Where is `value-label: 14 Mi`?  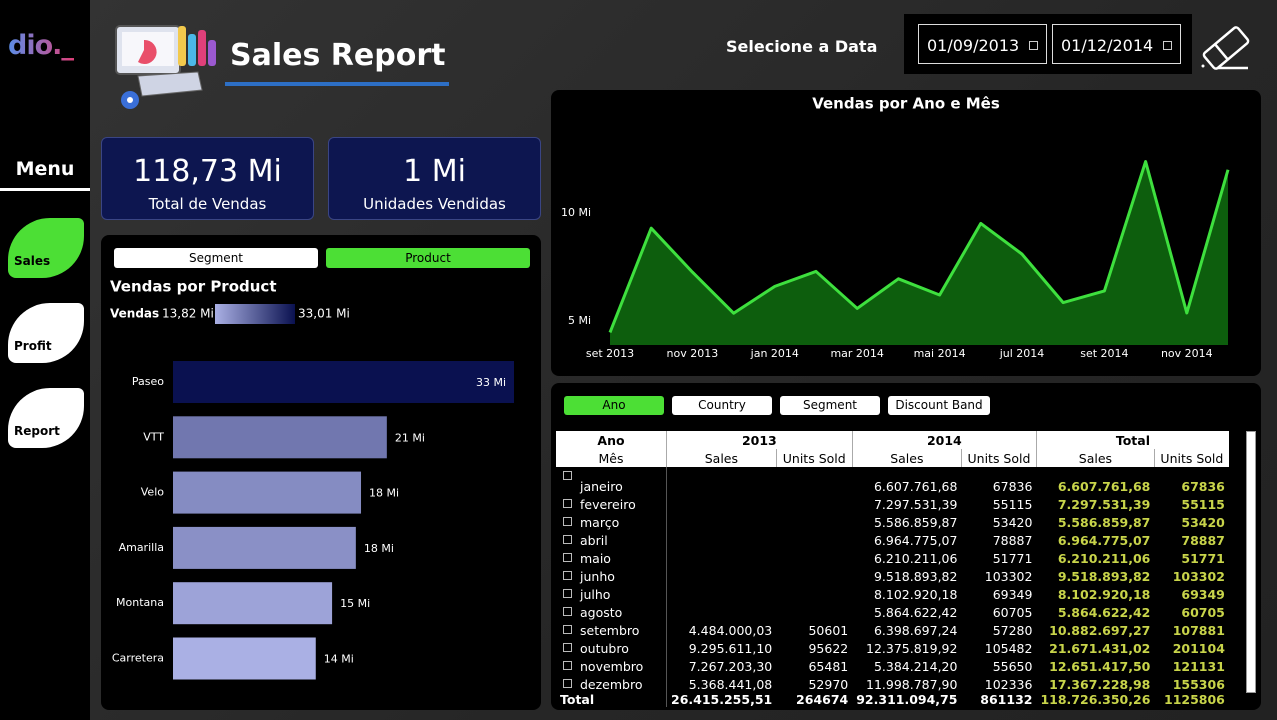
value-label: 14 Mi is located at coordinates (339, 659).